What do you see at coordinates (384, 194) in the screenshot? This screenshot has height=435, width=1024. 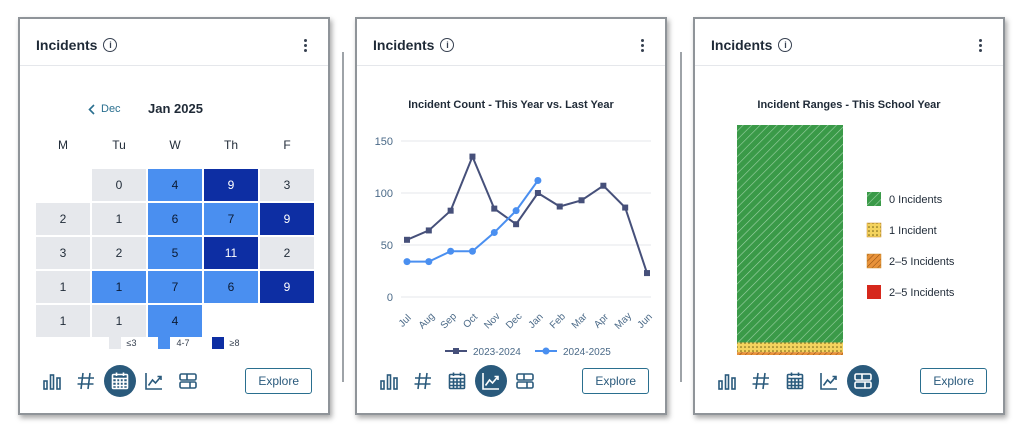 I see `y-tick-label: 100` at bounding box center [384, 194].